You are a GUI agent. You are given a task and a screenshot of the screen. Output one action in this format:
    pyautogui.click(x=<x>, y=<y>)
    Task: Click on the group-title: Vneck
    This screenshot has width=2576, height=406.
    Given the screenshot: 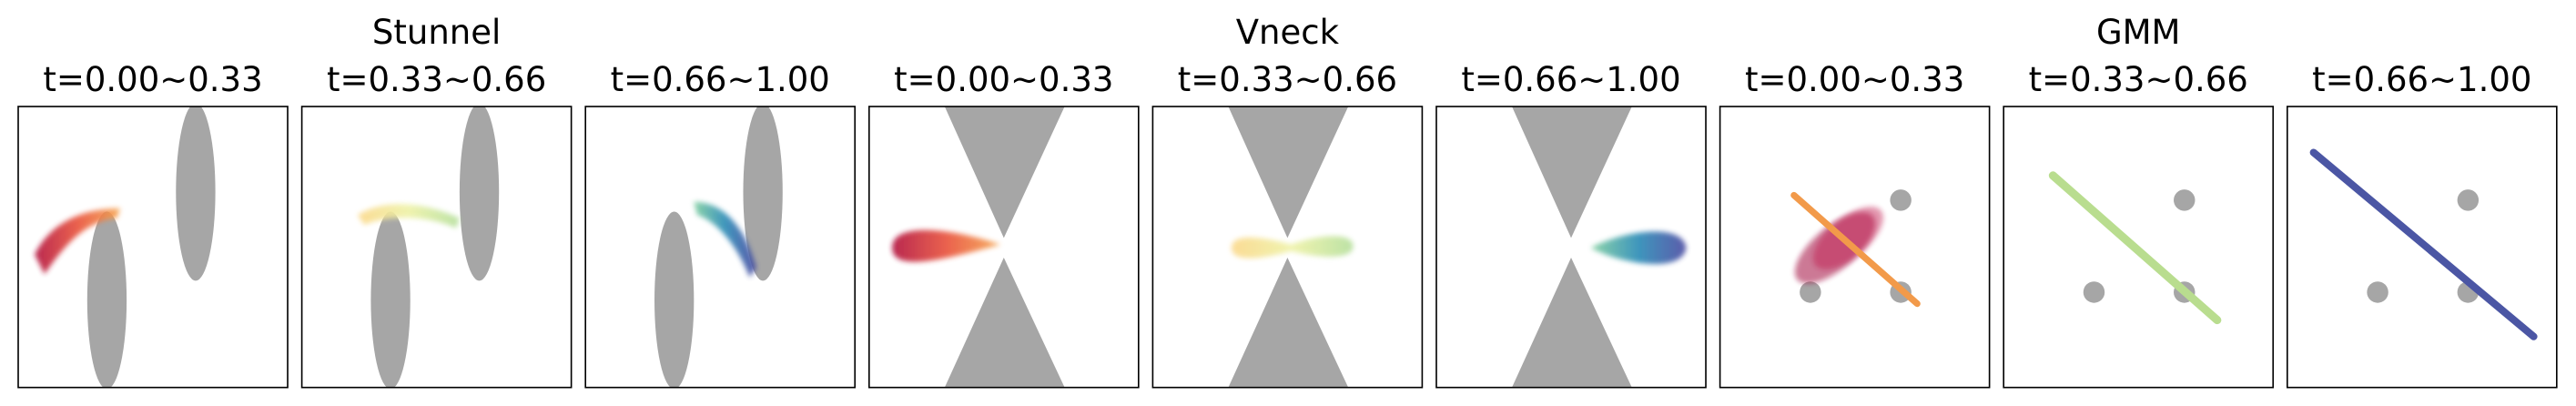 What is the action you would take?
    pyautogui.click(x=1288, y=32)
    